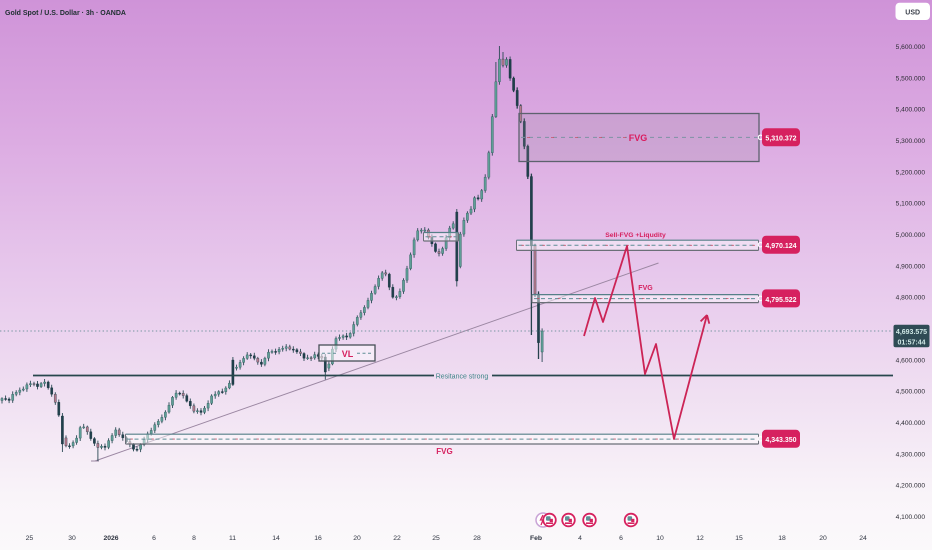 The image size is (932, 555). I want to click on svg-text: 4,200.000, so click(911, 486).